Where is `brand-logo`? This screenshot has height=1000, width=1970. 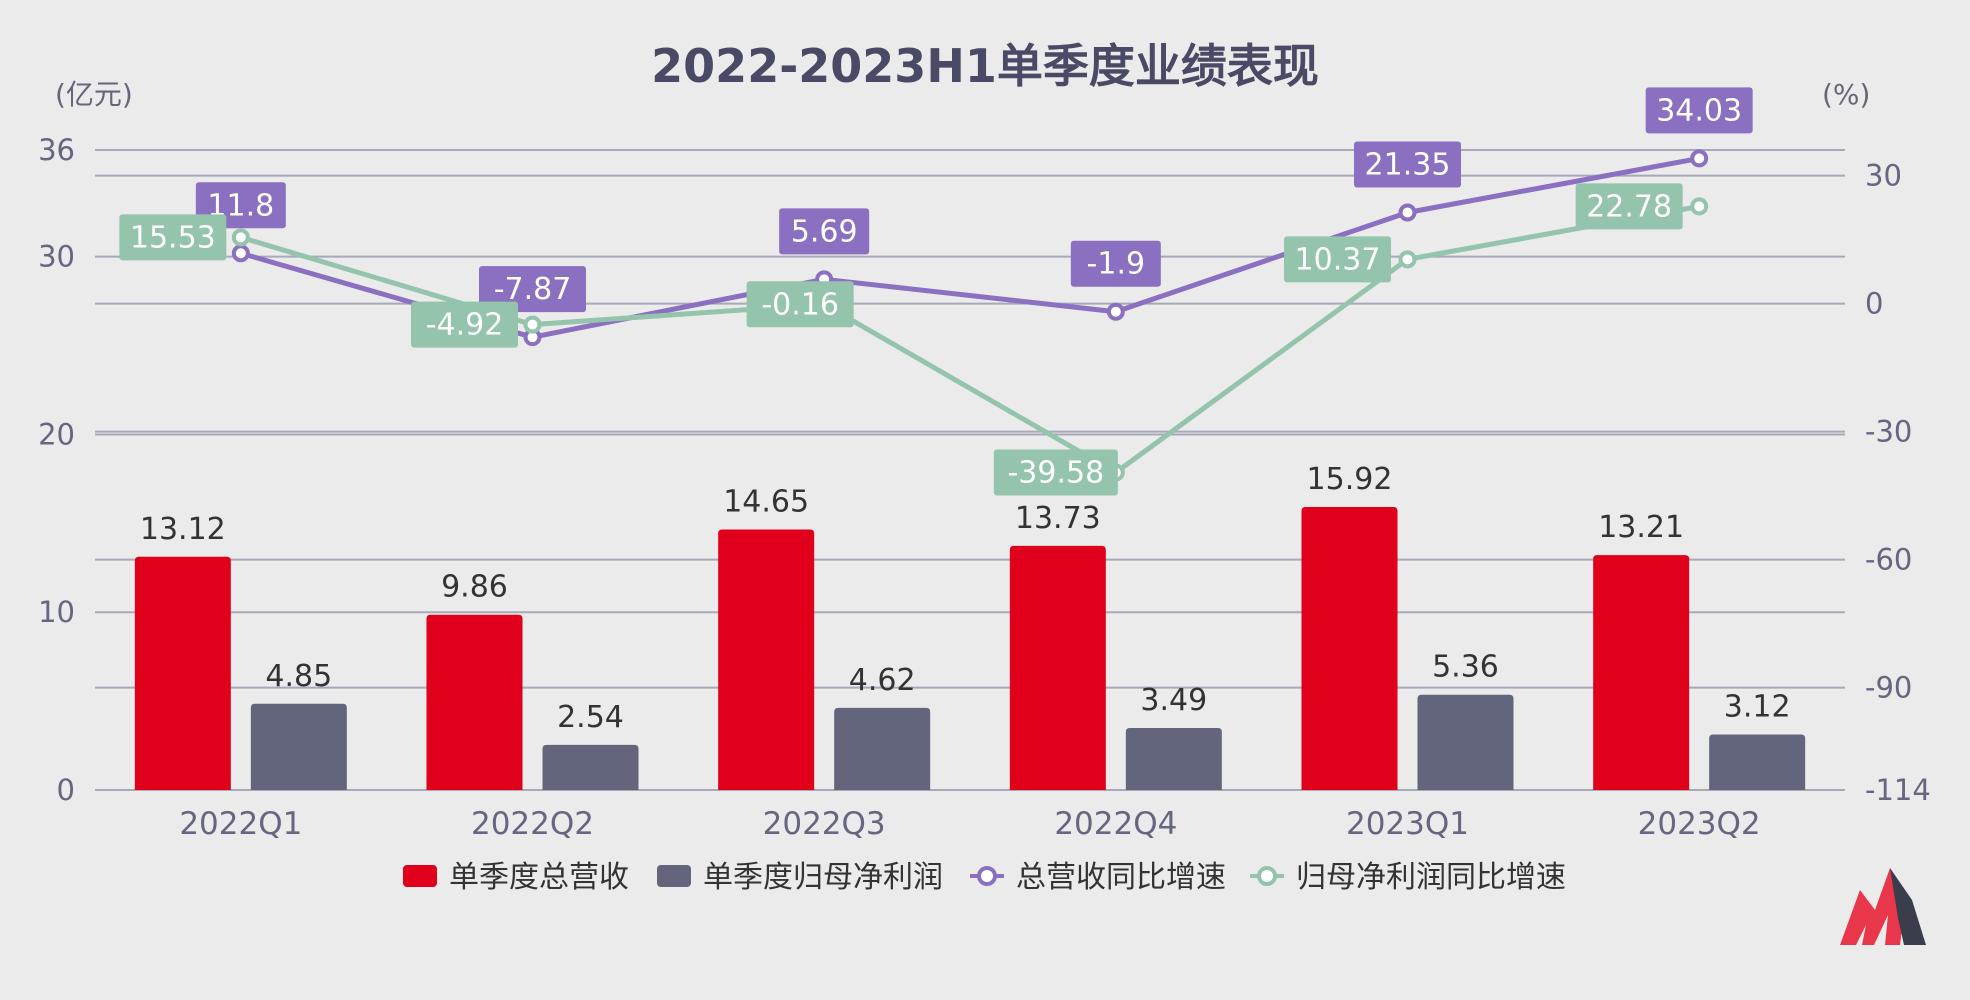 brand-logo is located at coordinates (1883, 906).